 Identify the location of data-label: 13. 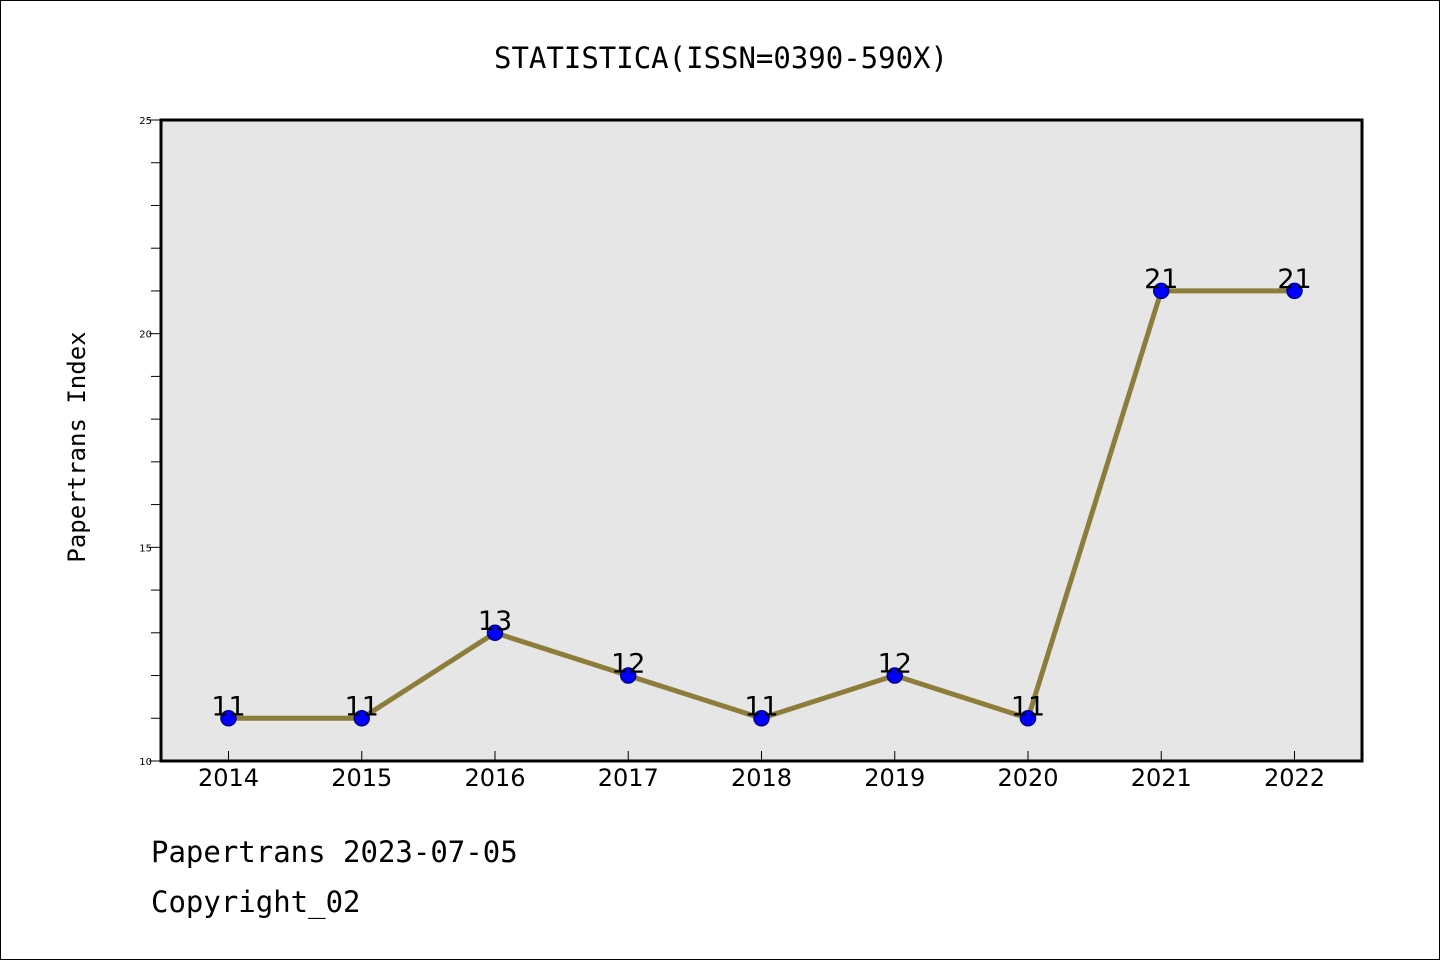
(495, 621).